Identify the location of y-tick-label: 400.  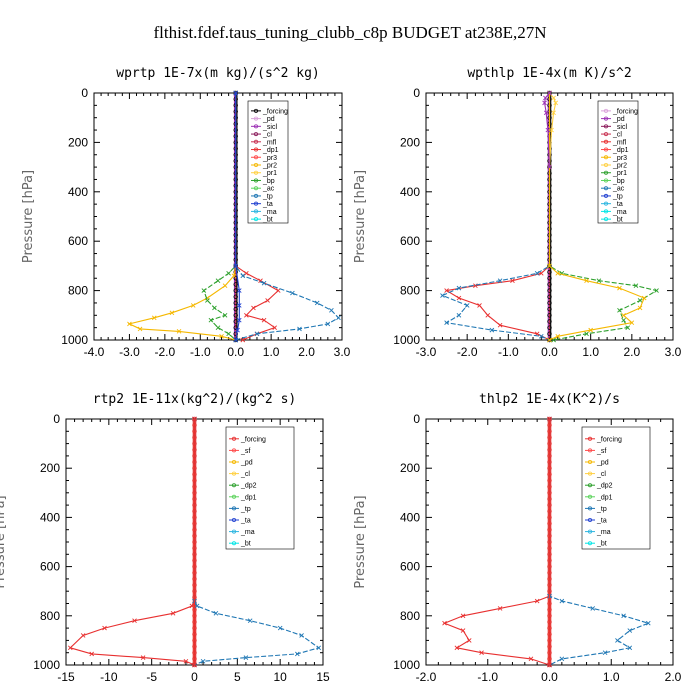
(410, 517).